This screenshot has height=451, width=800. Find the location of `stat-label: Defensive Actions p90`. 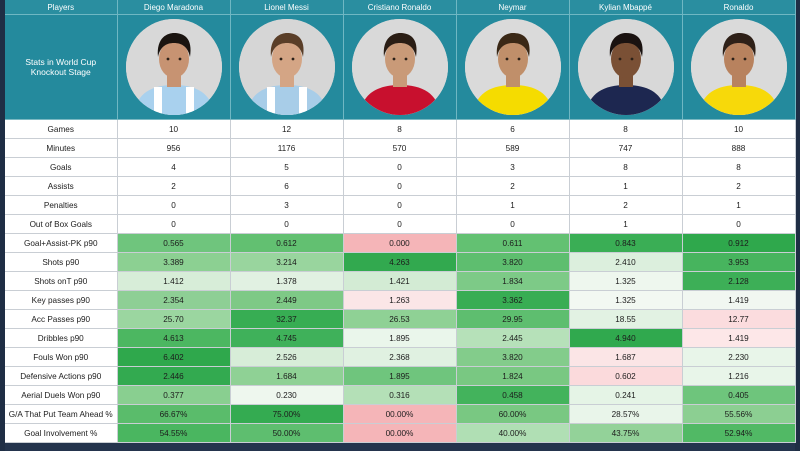

stat-label: Defensive Actions p90 is located at coordinates (61, 376).